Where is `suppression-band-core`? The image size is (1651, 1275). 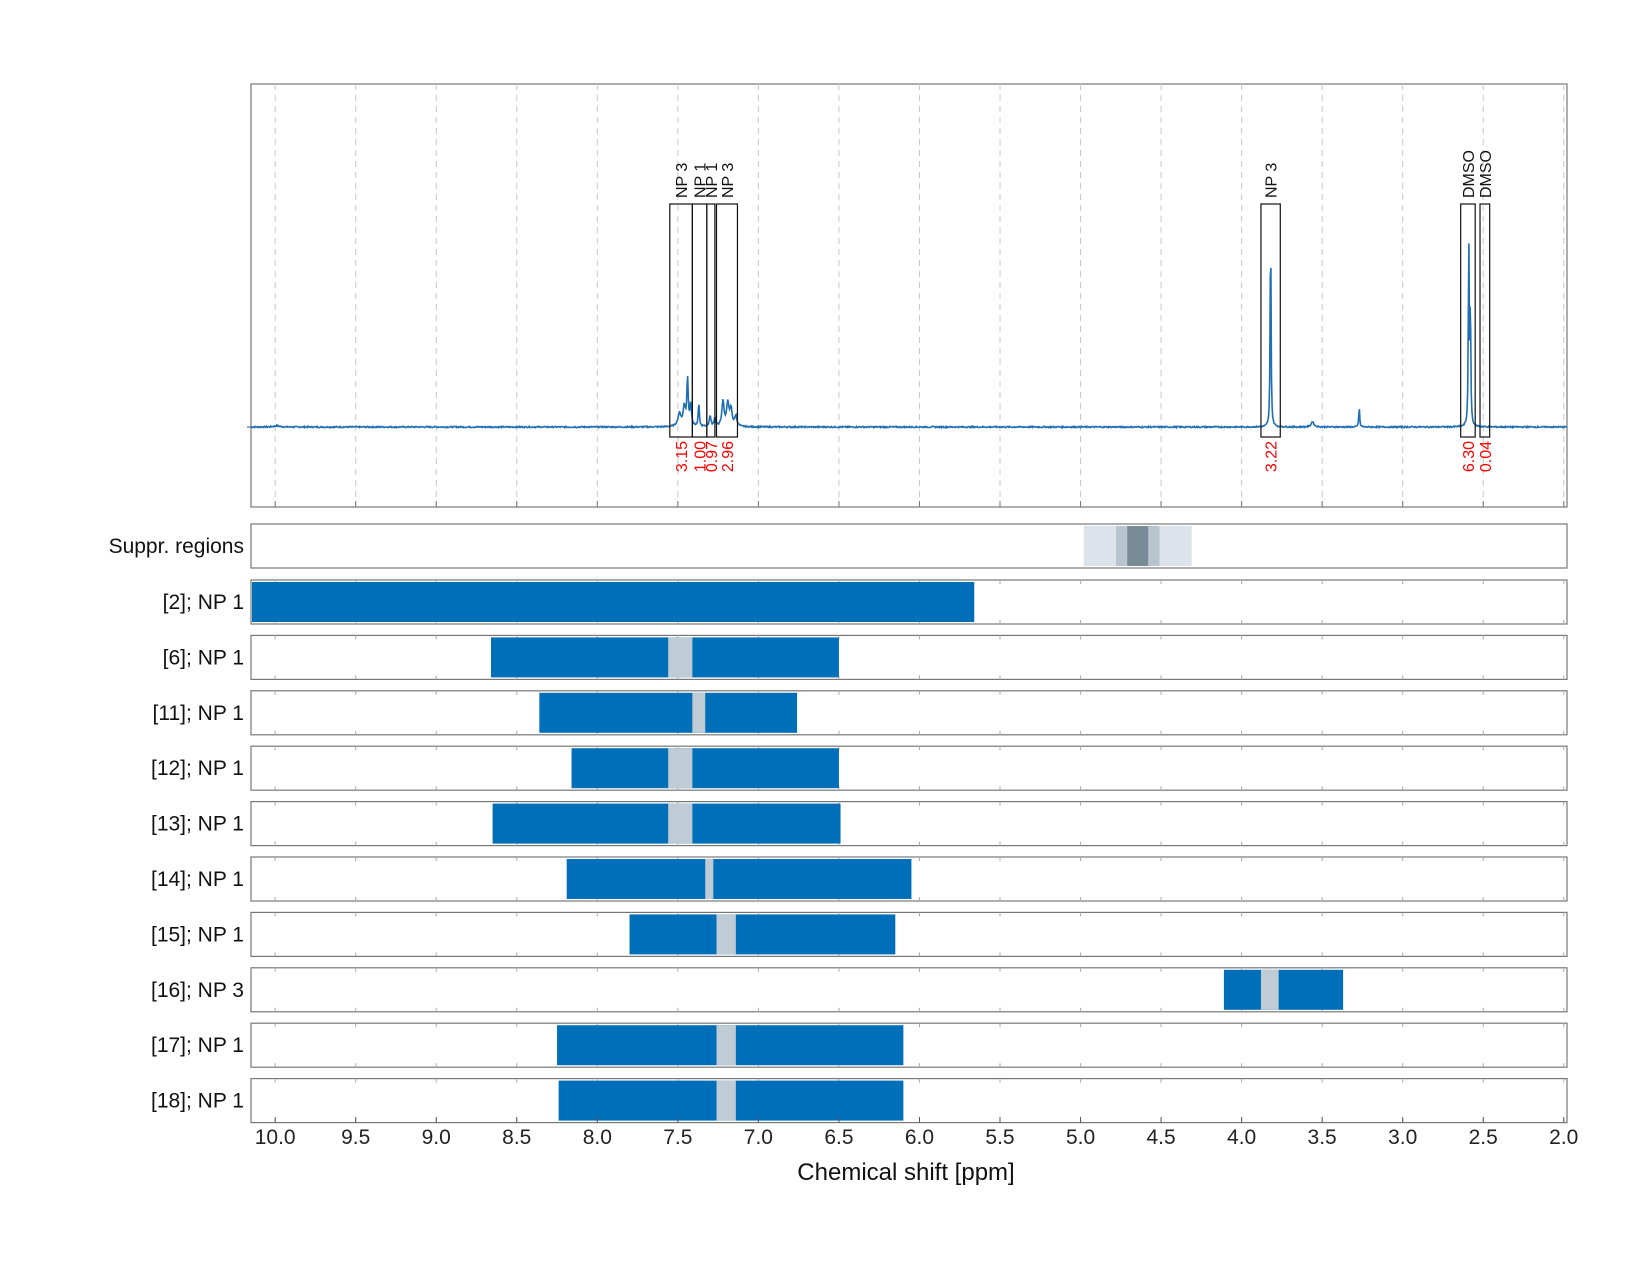 suppression-band-core is located at coordinates (1138, 546).